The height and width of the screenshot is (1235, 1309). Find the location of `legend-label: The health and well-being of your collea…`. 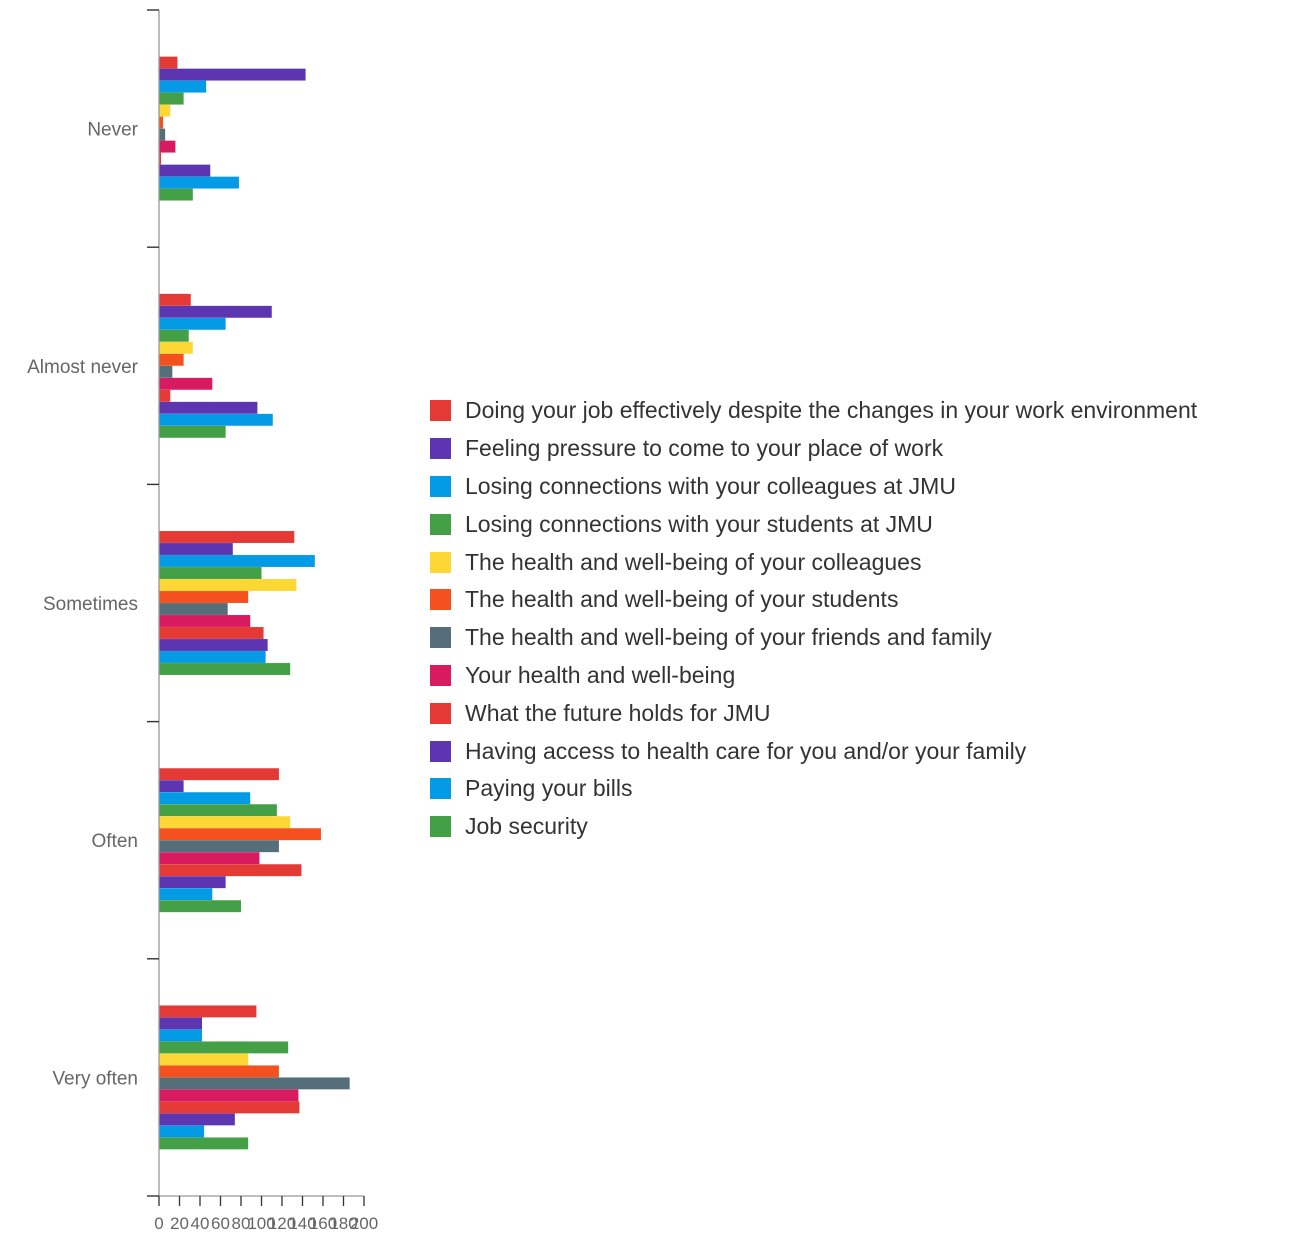

legend-label: The health and well-being of your collea… is located at coordinates (693, 561).